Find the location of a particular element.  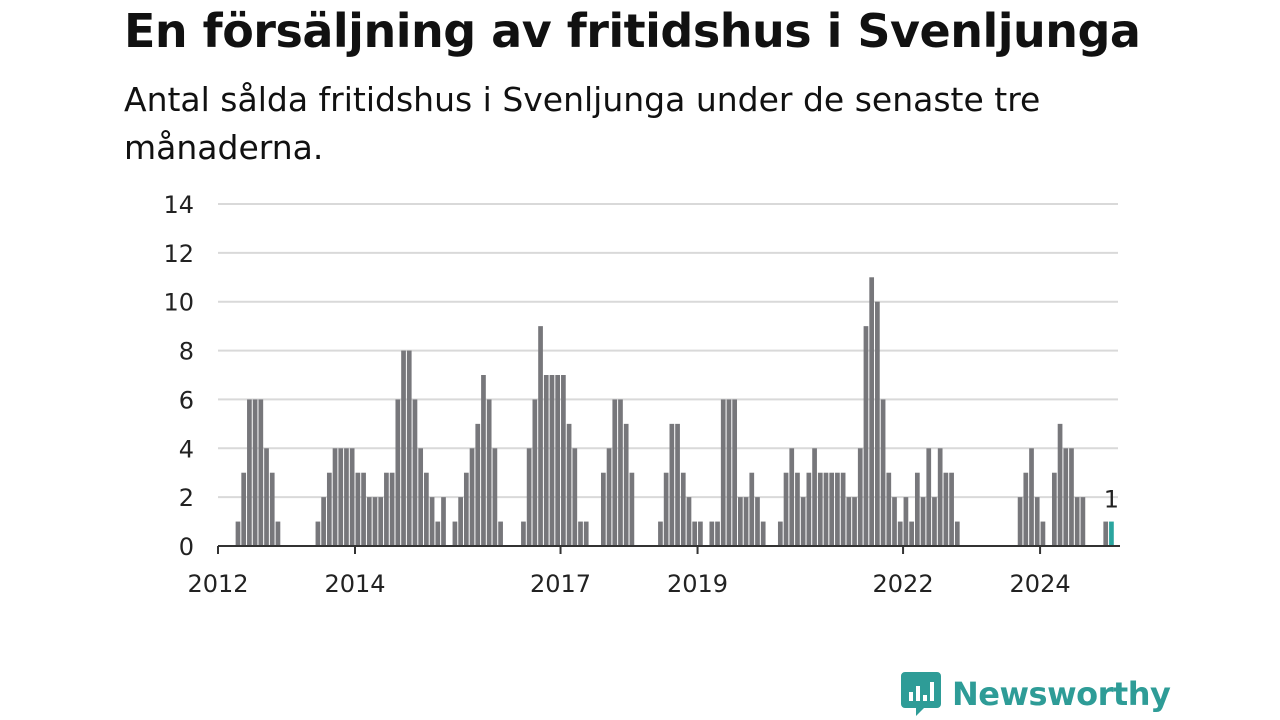

newsworthy-logo-text: Newsworthy is located at coordinates (1061, 694).